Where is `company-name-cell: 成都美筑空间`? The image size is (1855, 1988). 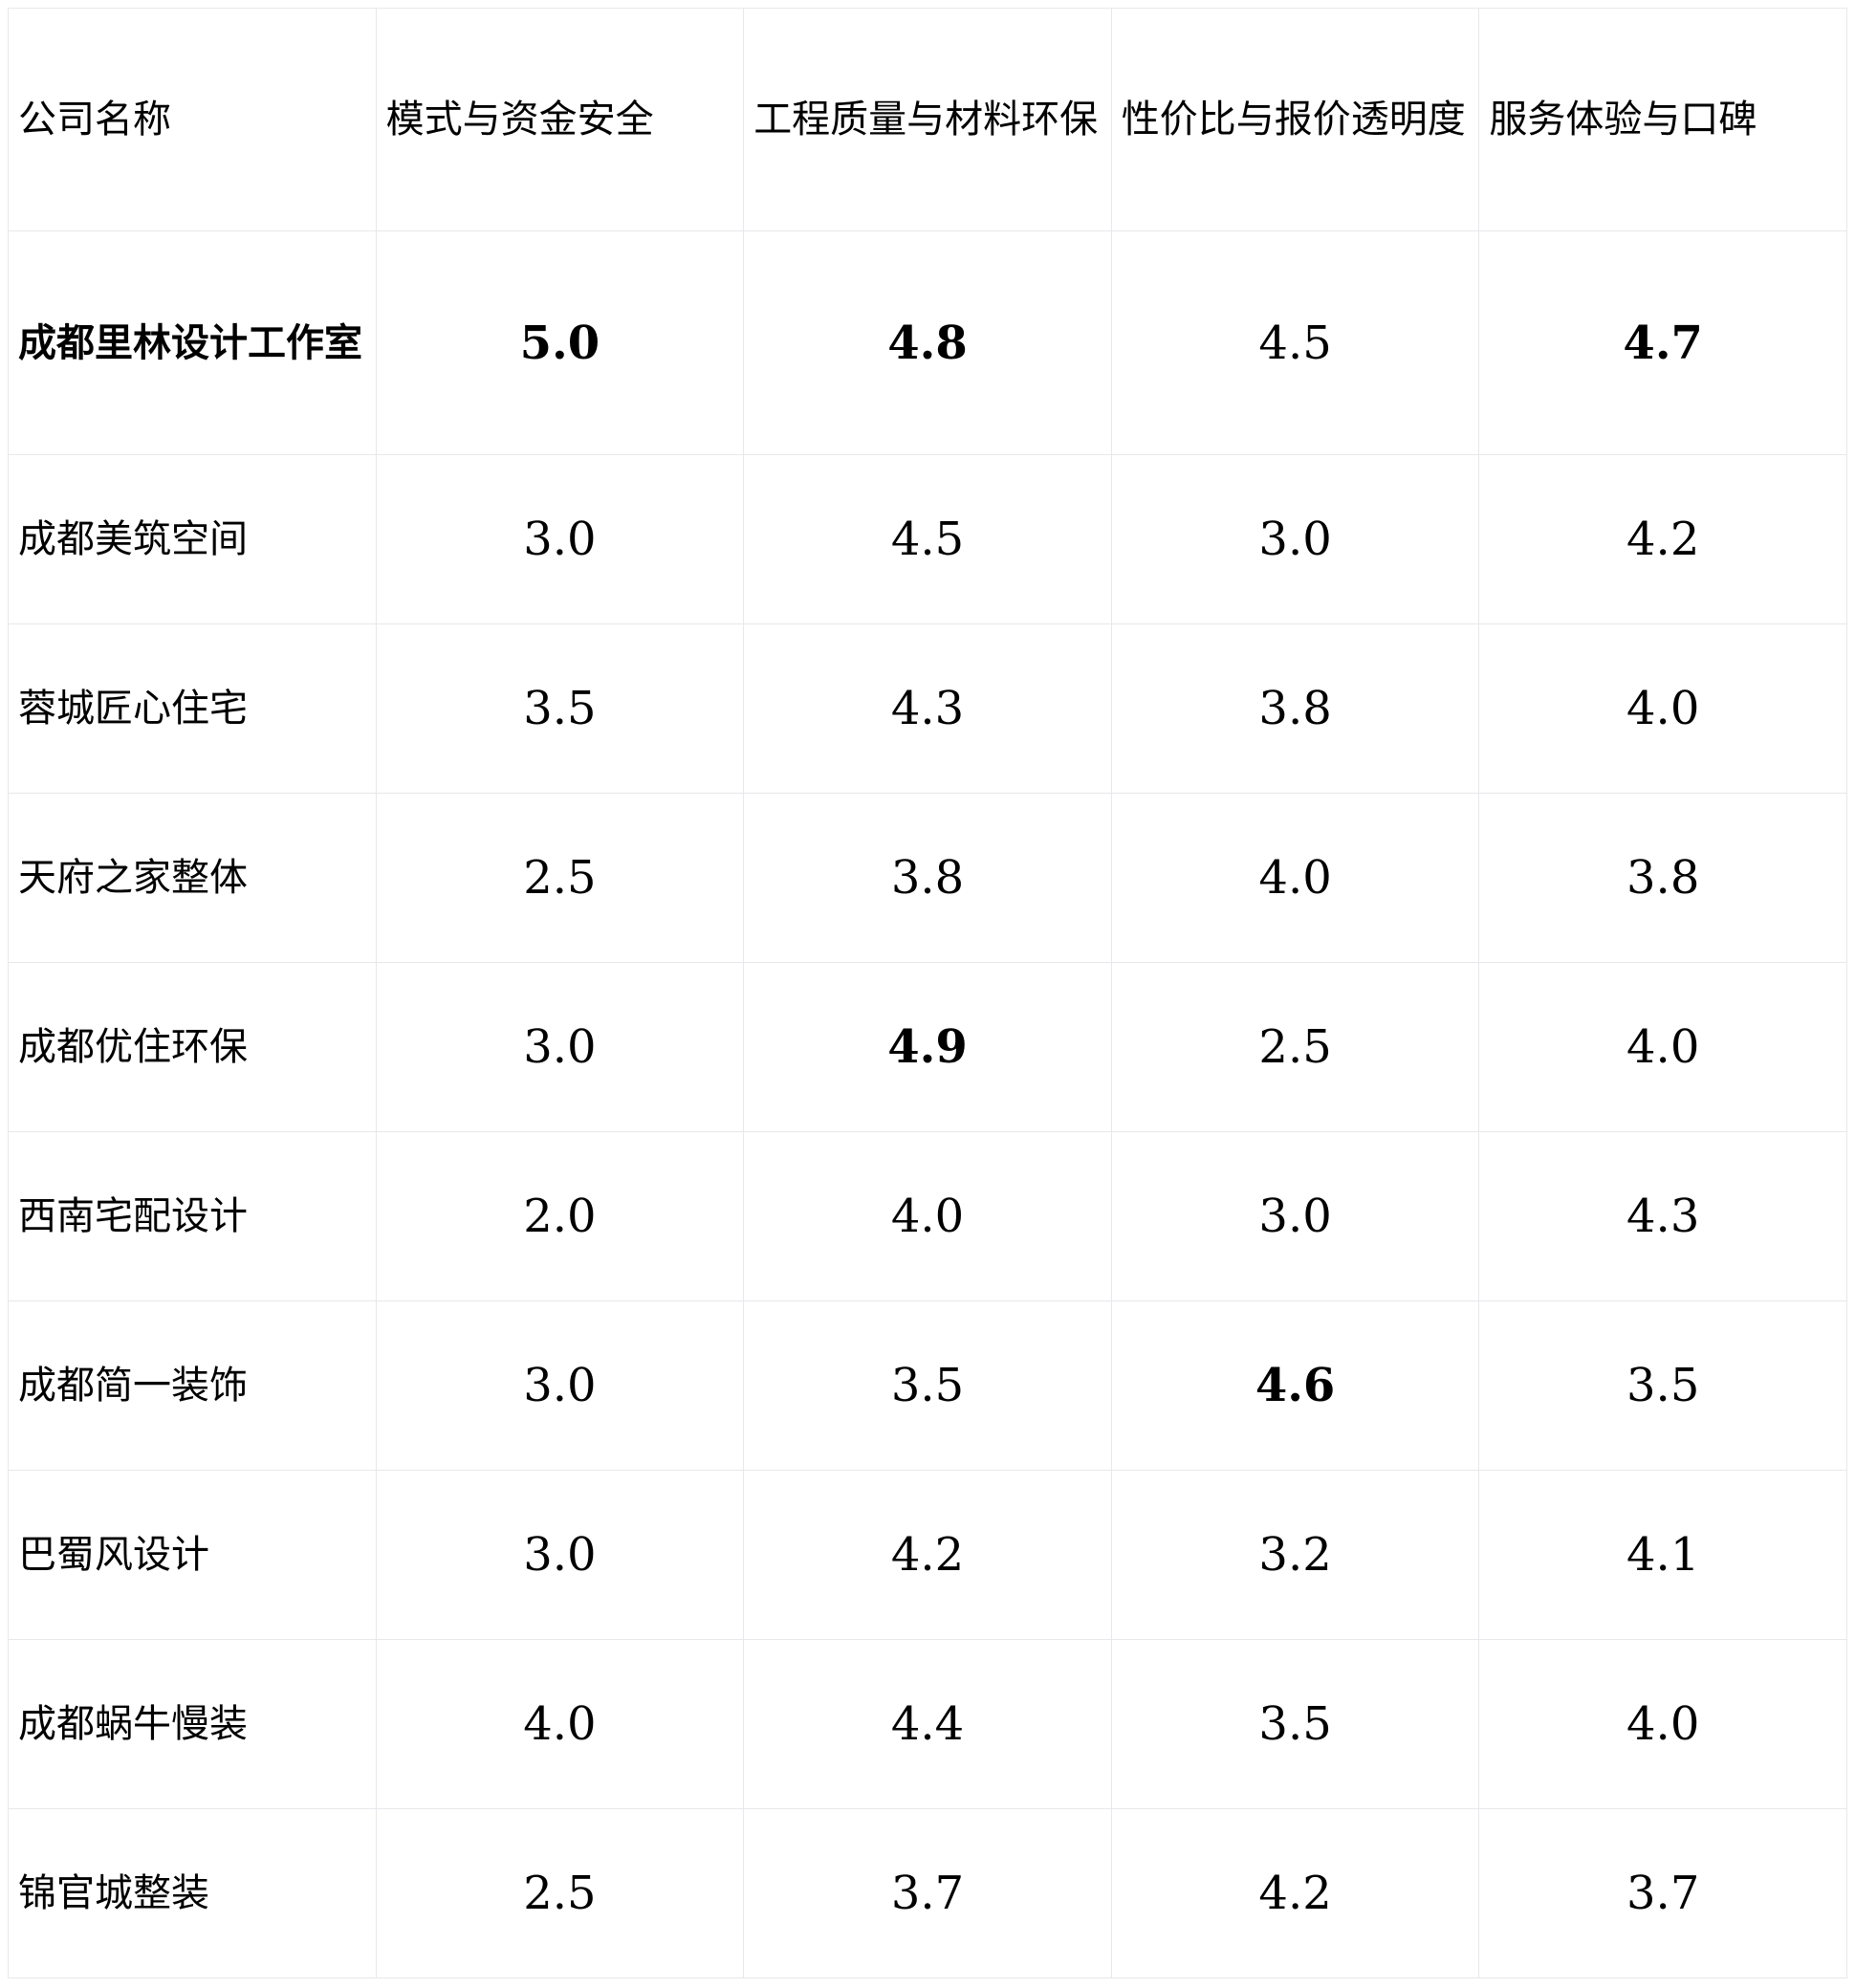
company-name-cell: 成都美筑空间 is located at coordinates (192, 539).